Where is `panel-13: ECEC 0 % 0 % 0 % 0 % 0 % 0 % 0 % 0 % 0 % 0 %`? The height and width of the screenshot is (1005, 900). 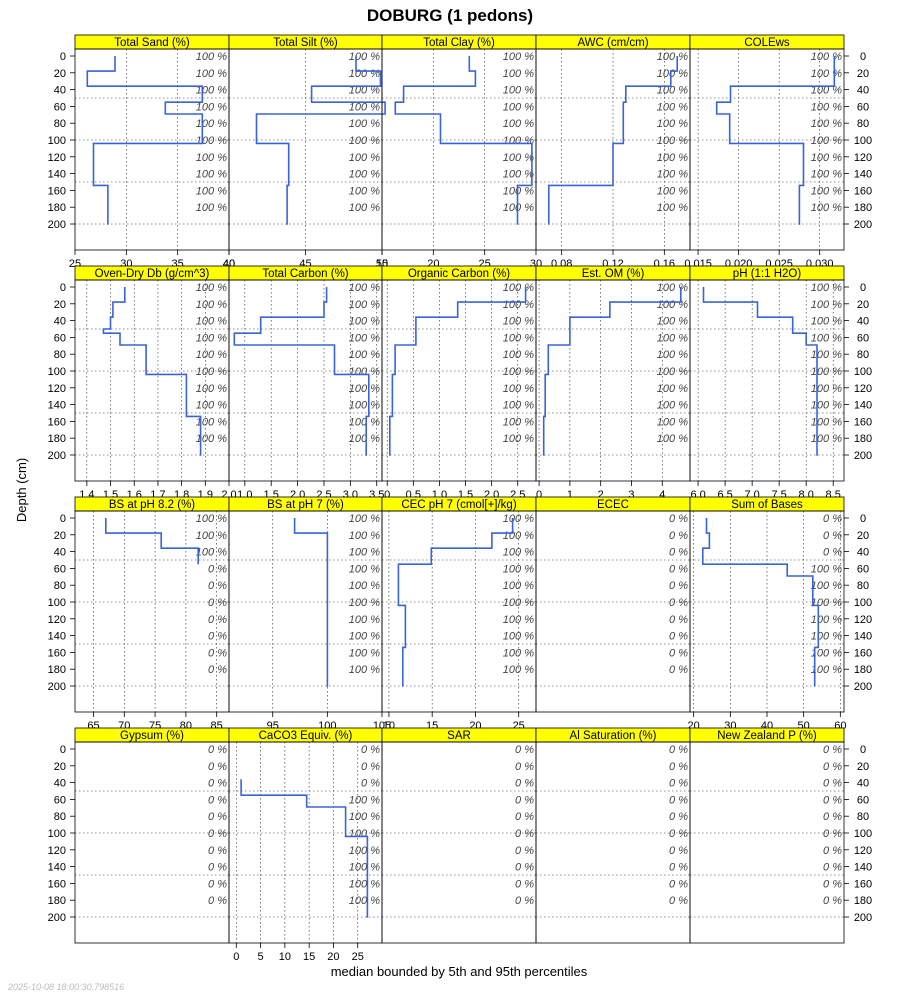
panel-13: ECEC 0 % 0 % 0 % 0 % 0 % 0 % 0 % 0 % 0 % 0 % is located at coordinates (613, 604).